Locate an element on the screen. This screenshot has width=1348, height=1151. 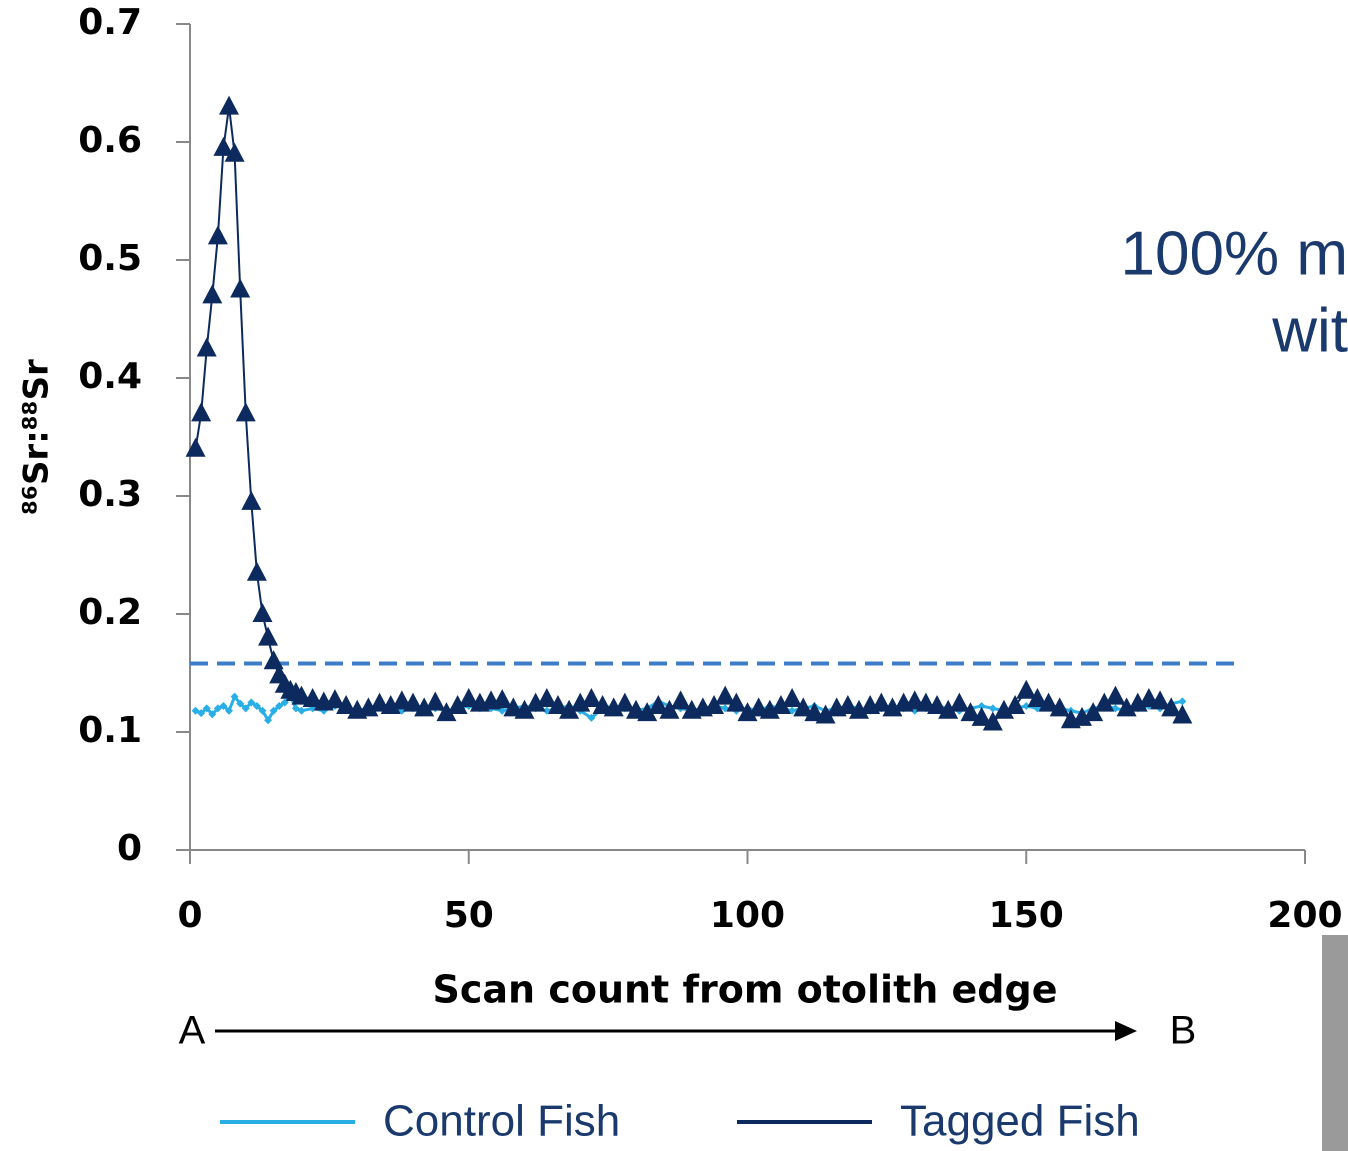
arrow-label: B is located at coordinates (1183, 1031).